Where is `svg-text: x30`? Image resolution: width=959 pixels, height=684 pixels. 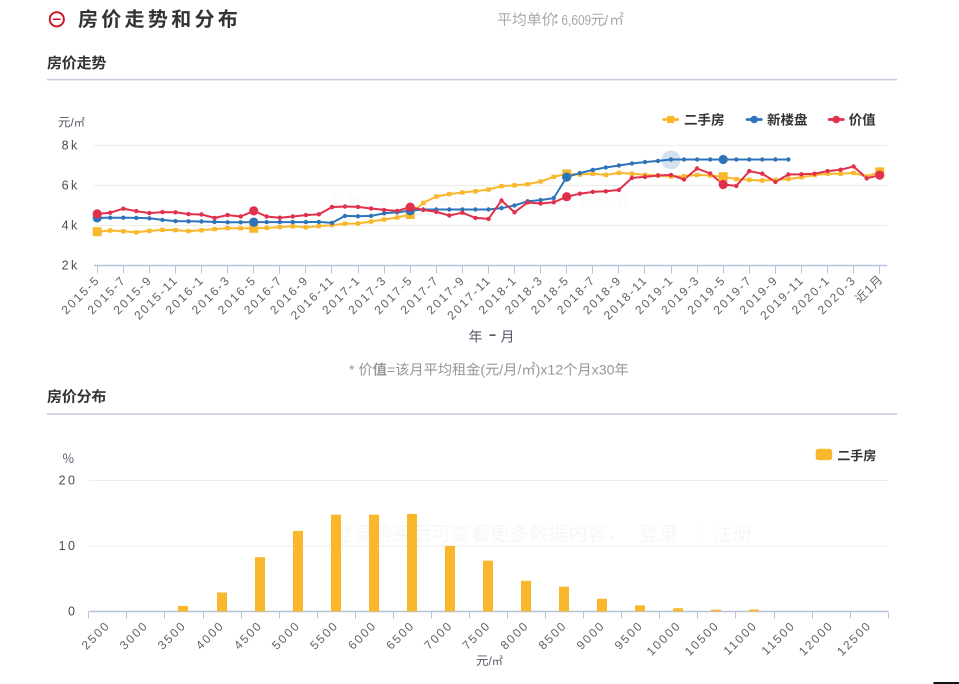
svg-text: x30 is located at coordinates (603, 371).